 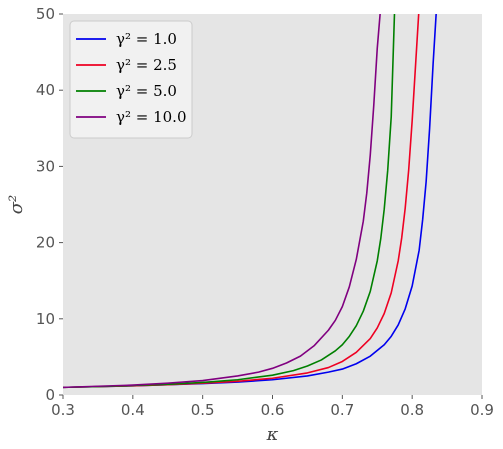 I want to click on x-axis-label: κ, so click(x=272, y=434).